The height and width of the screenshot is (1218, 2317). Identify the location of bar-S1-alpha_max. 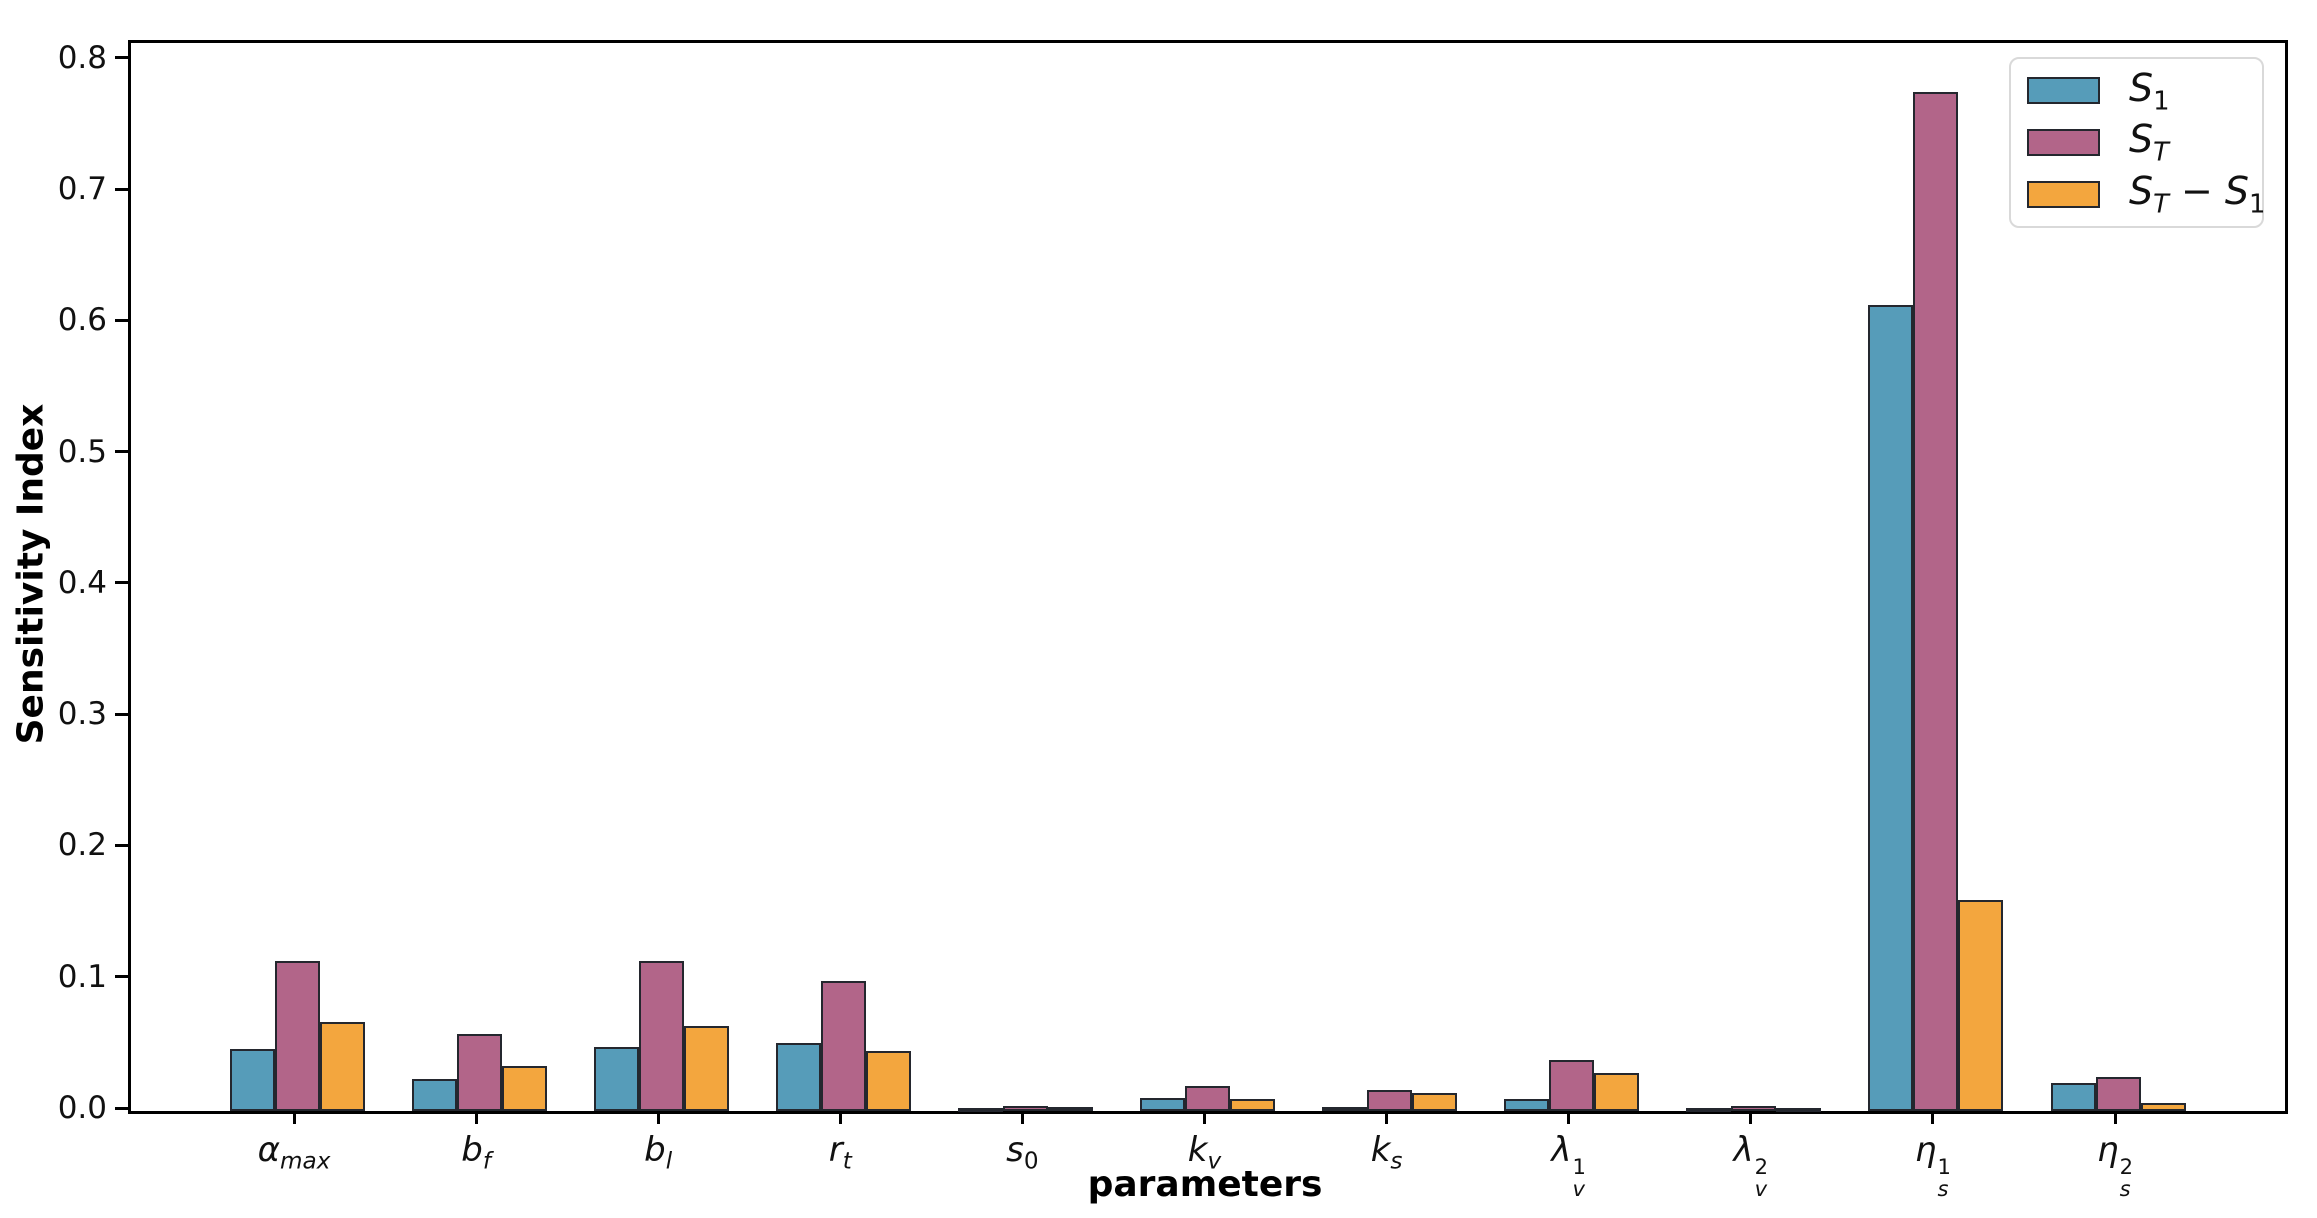
(252, 1080).